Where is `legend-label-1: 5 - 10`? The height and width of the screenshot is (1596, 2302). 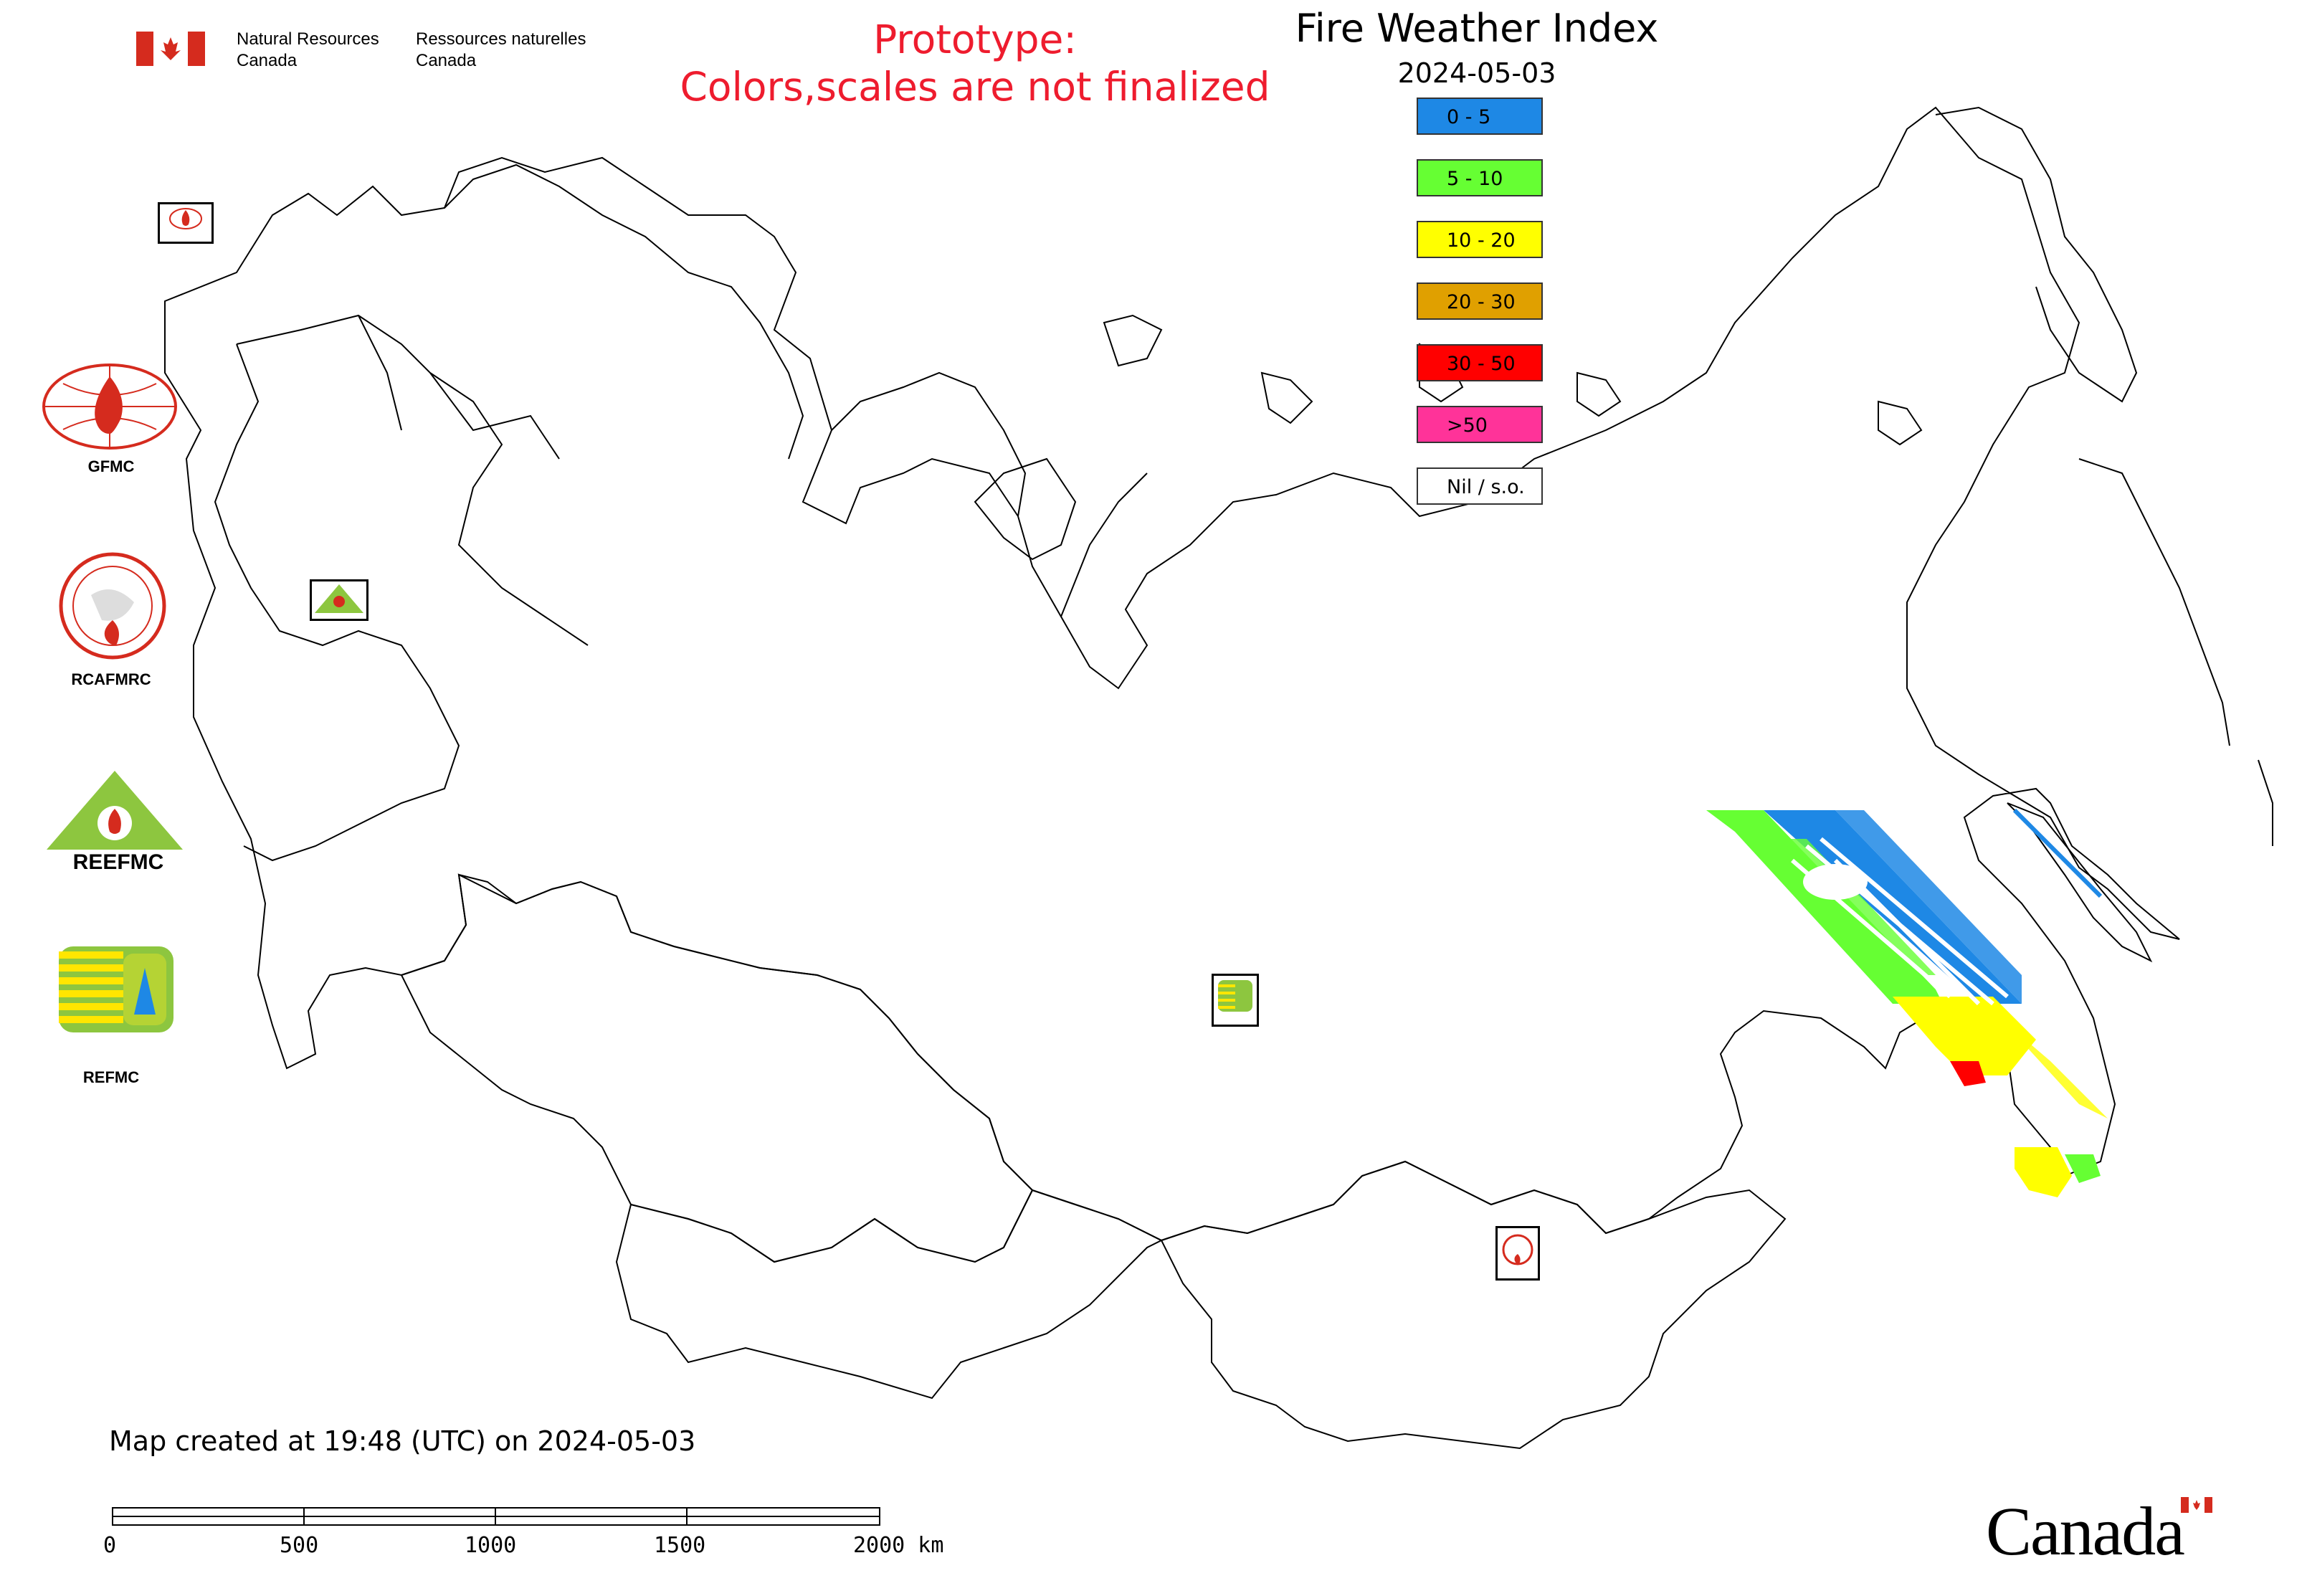
legend-label-1: 5 - 10 is located at coordinates (1475, 179).